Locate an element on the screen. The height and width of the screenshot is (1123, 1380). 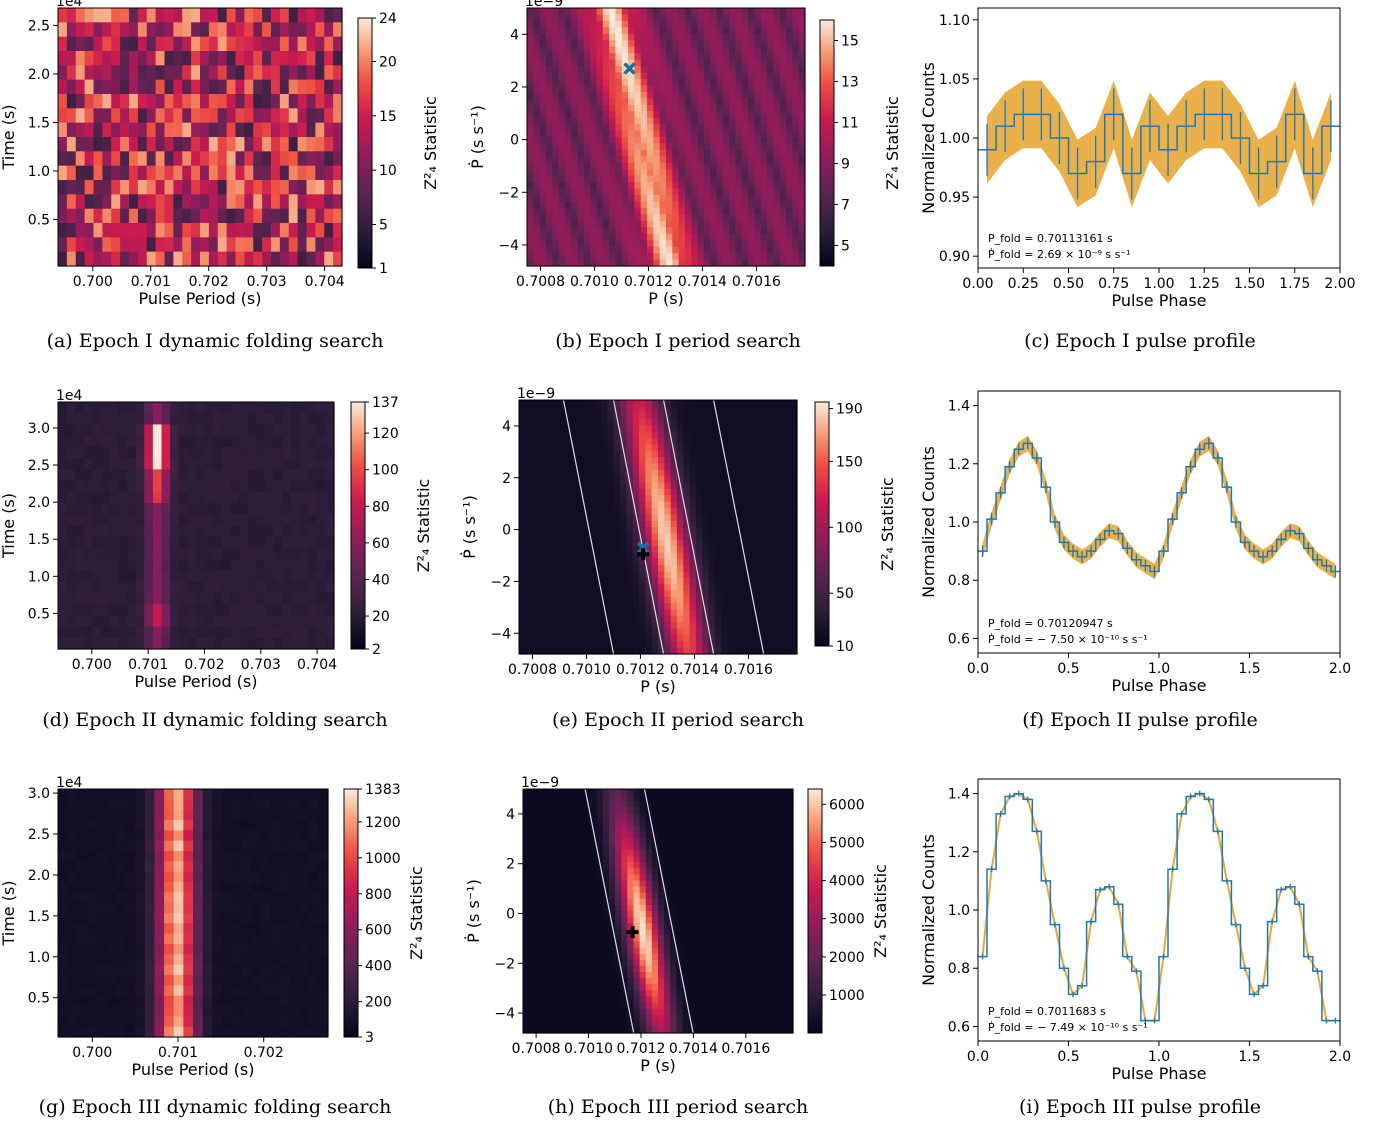
cbar-tick-label-d-4: 80 is located at coordinates (381, 507).